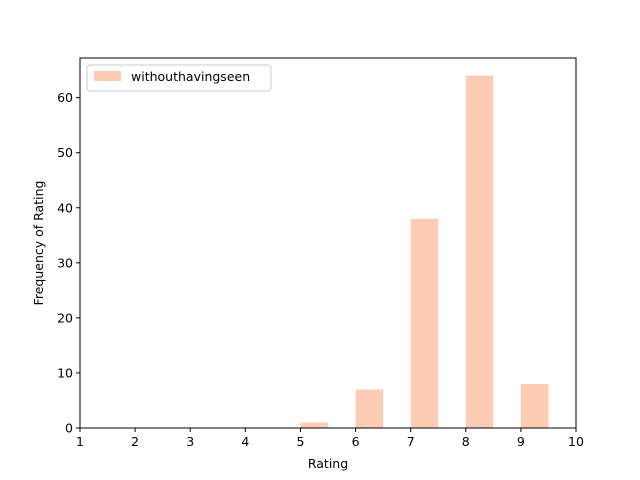  I want to click on legend-swatch, so click(107, 76).